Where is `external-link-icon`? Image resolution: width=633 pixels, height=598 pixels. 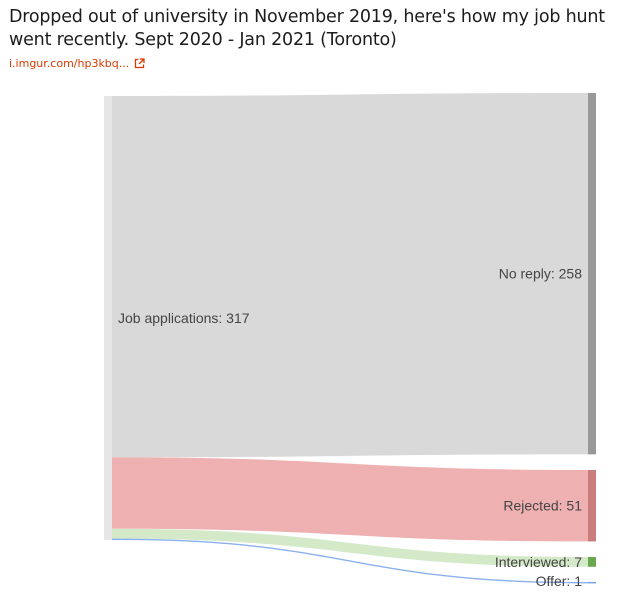
external-link-icon is located at coordinates (139, 63).